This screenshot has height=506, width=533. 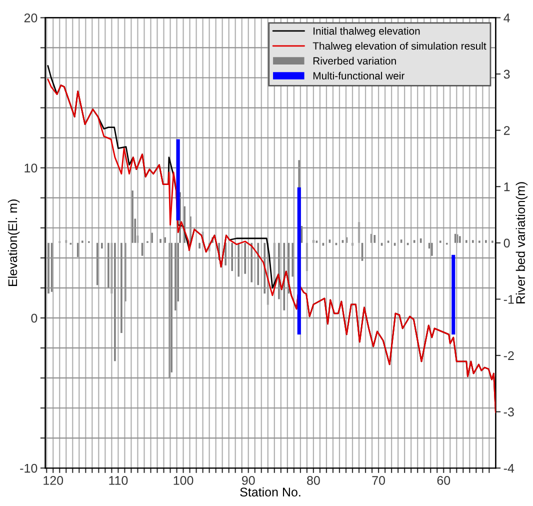 I want to click on y2-tick-label: -2, so click(x=509, y=355).